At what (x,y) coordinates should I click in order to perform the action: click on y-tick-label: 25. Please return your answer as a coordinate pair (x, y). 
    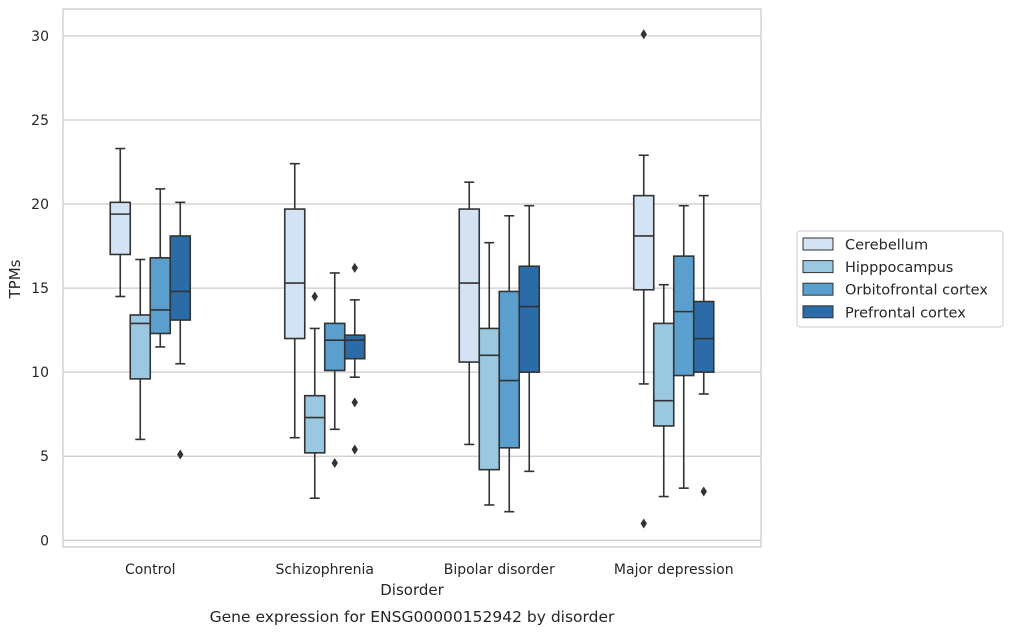
    Looking at the image, I should click on (40, 121).